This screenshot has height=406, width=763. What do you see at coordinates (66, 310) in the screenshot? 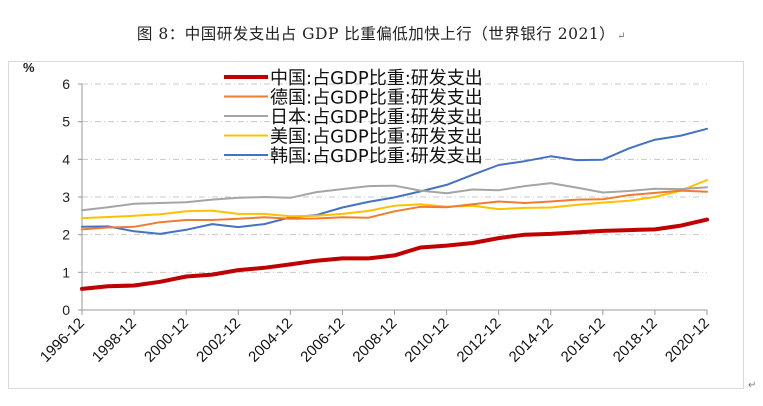
I see `y-tick-label: 0` at bounding box center [66, 310].